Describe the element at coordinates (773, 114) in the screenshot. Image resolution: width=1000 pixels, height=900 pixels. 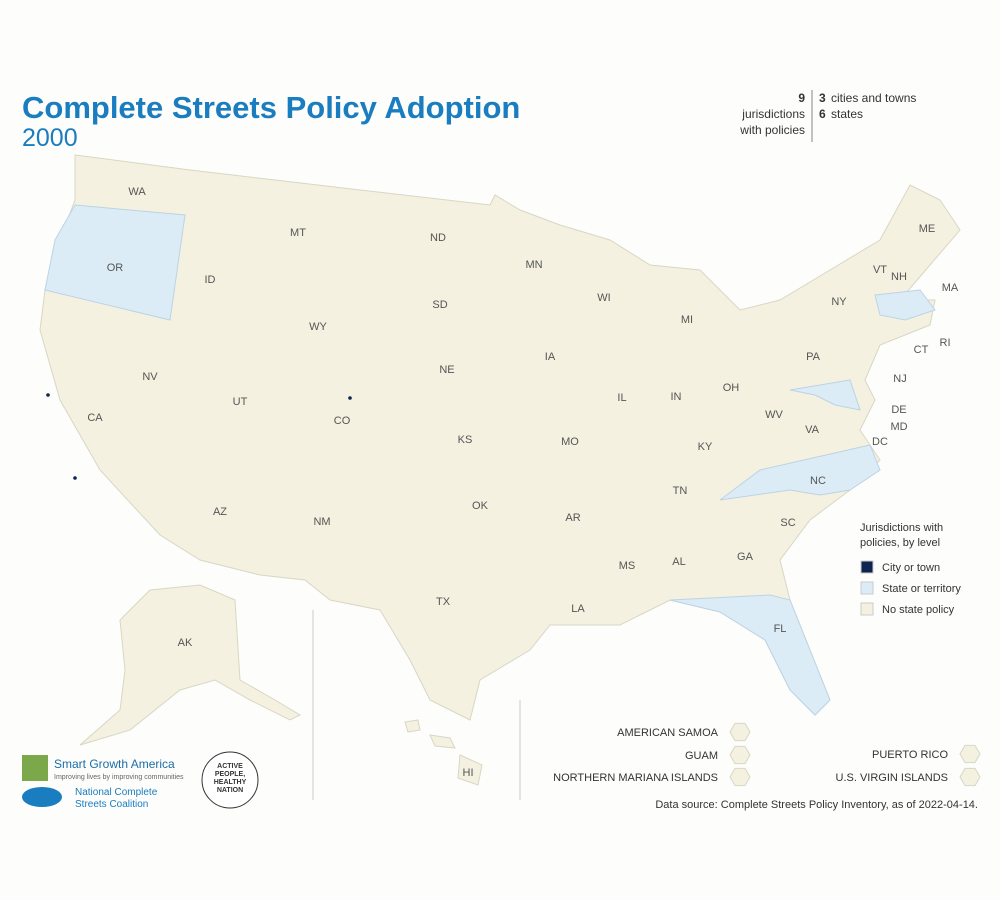
I see `total-label: jurisdictions` at that location.